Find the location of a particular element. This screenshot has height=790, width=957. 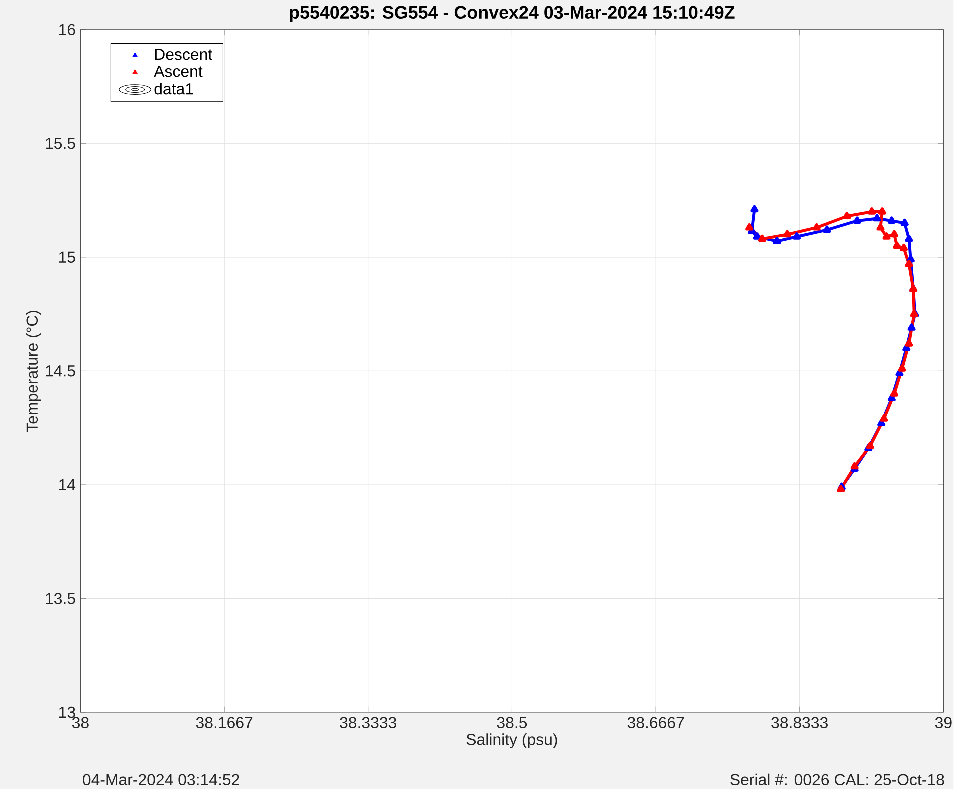

x-axis-title: Salinity (psu) is located at coordinates (512, 741).